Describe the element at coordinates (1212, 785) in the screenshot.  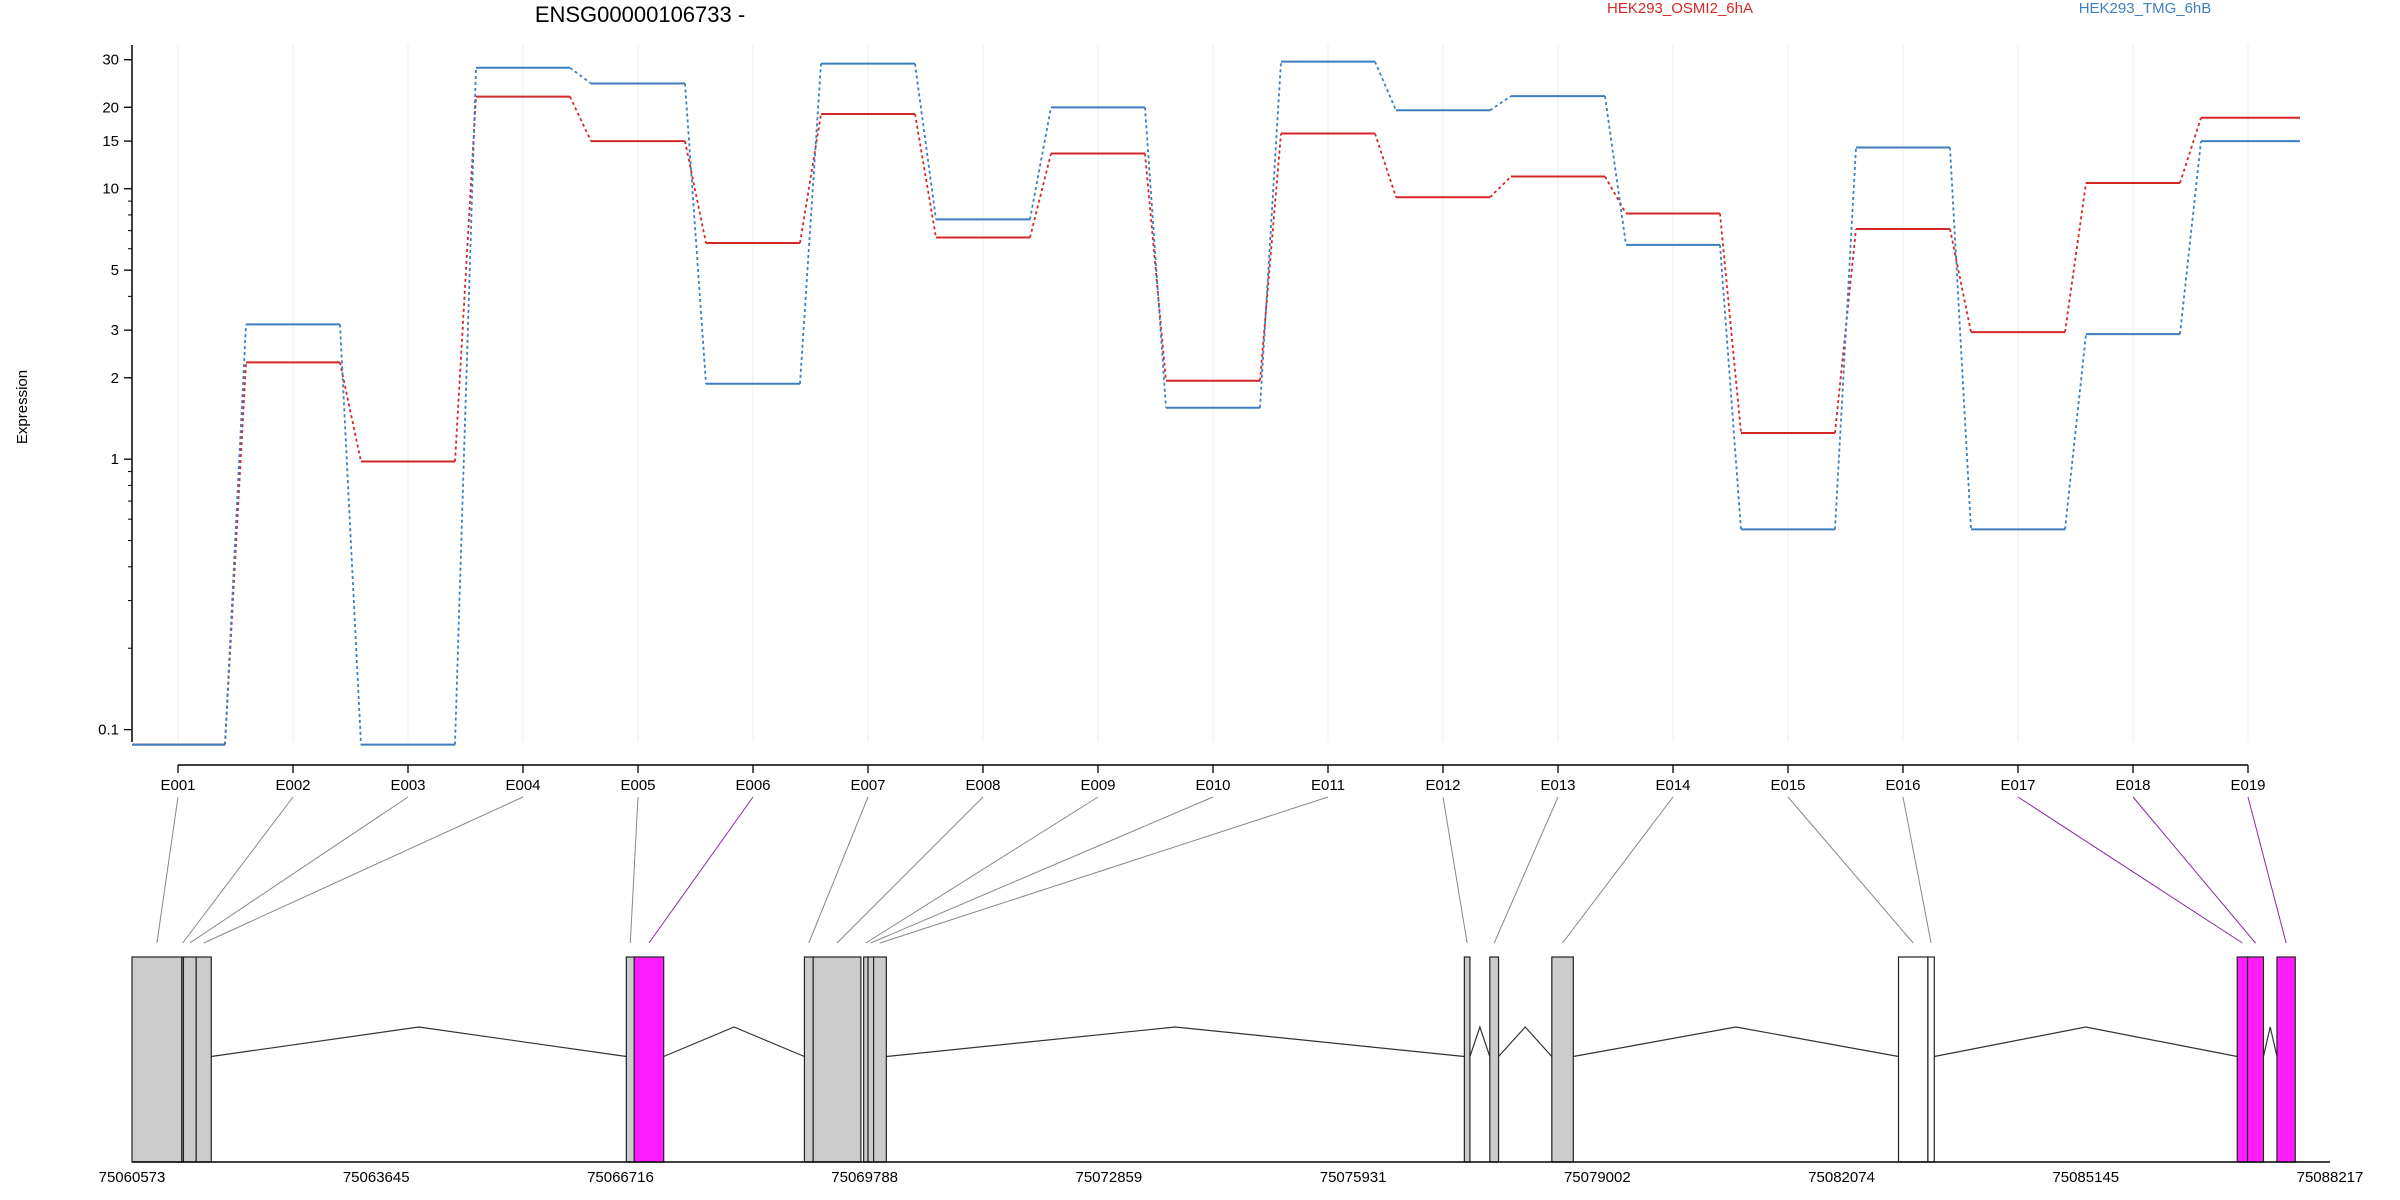
I see `x-tick-label: E010` at that location.